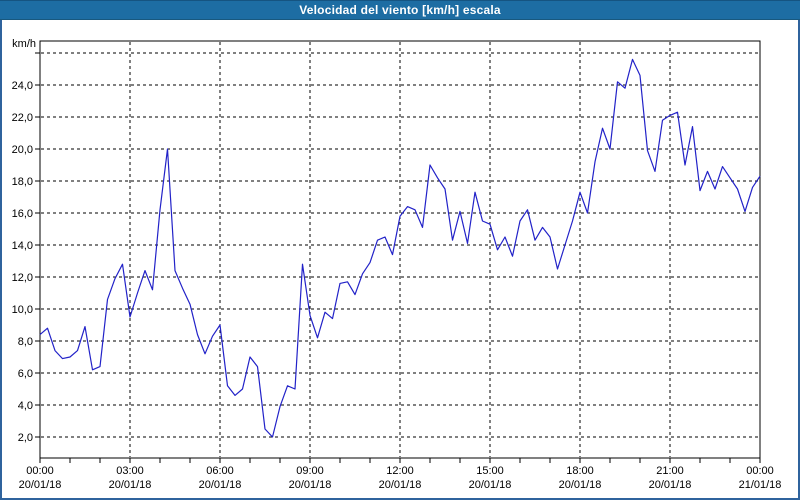 The width and height of the screenshot is (800, 500). I want to click on y-axis-tick-label: 6,0, so click(25, 374).